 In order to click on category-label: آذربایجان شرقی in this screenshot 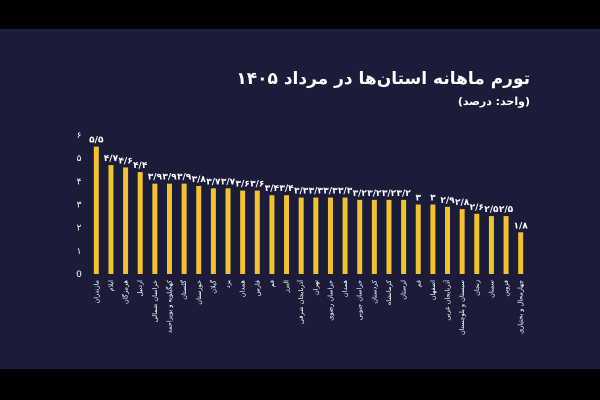, I will do `click(300, 301)`.